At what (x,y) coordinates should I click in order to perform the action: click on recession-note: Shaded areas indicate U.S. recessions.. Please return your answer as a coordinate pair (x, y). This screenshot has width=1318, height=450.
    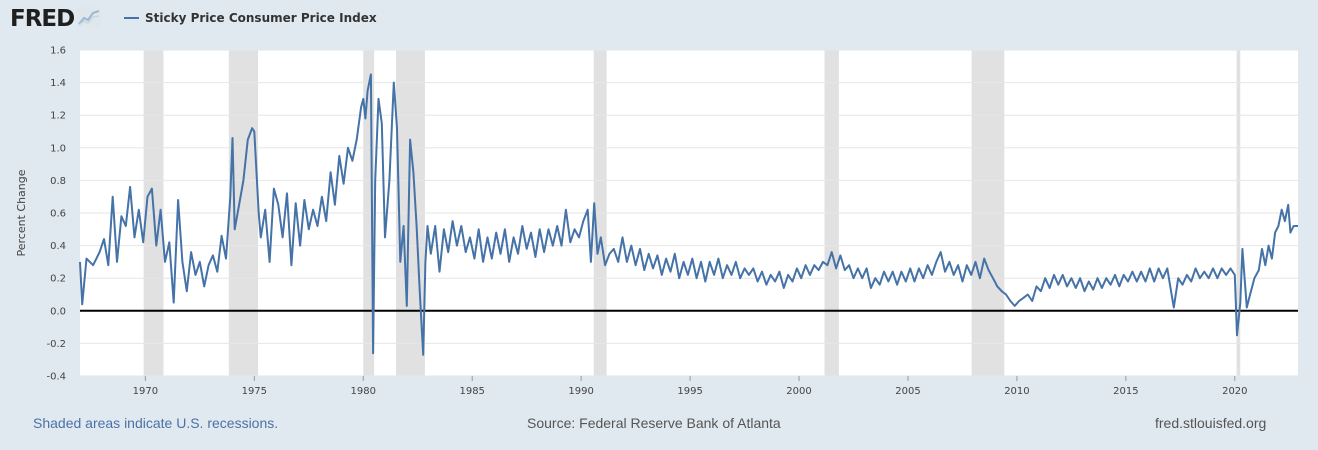
    Looking at the image, I should click on (156, 423).